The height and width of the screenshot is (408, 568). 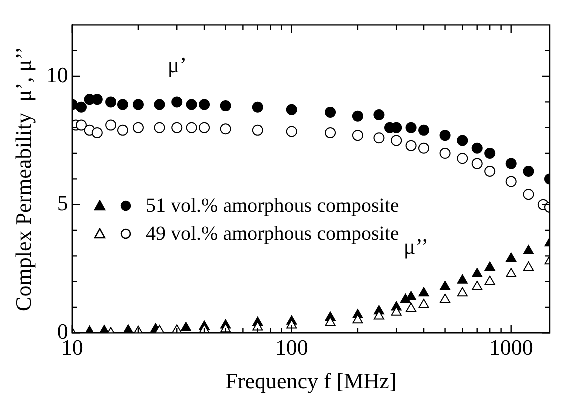 What do you see at coordinates (273, 234) in the screenshot?
I see `legend-label: 49 vol.% amorphous composite` at bounding box center [273, 234].